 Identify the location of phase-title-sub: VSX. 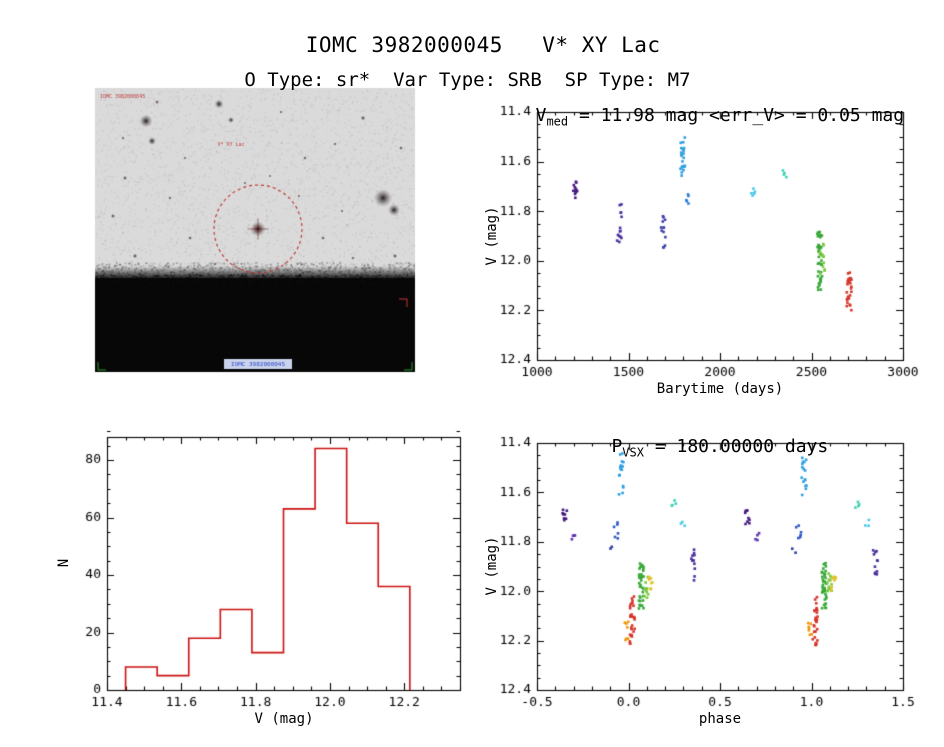
(633, 452).